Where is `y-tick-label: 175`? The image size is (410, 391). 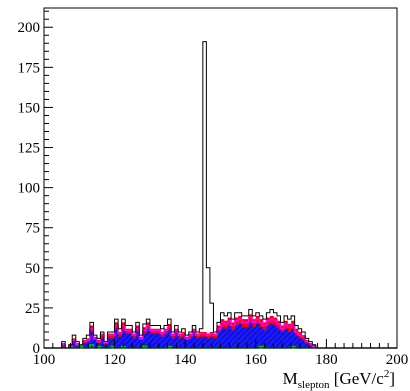 y-tick-label: 175 is located at coordinates (29, 68).